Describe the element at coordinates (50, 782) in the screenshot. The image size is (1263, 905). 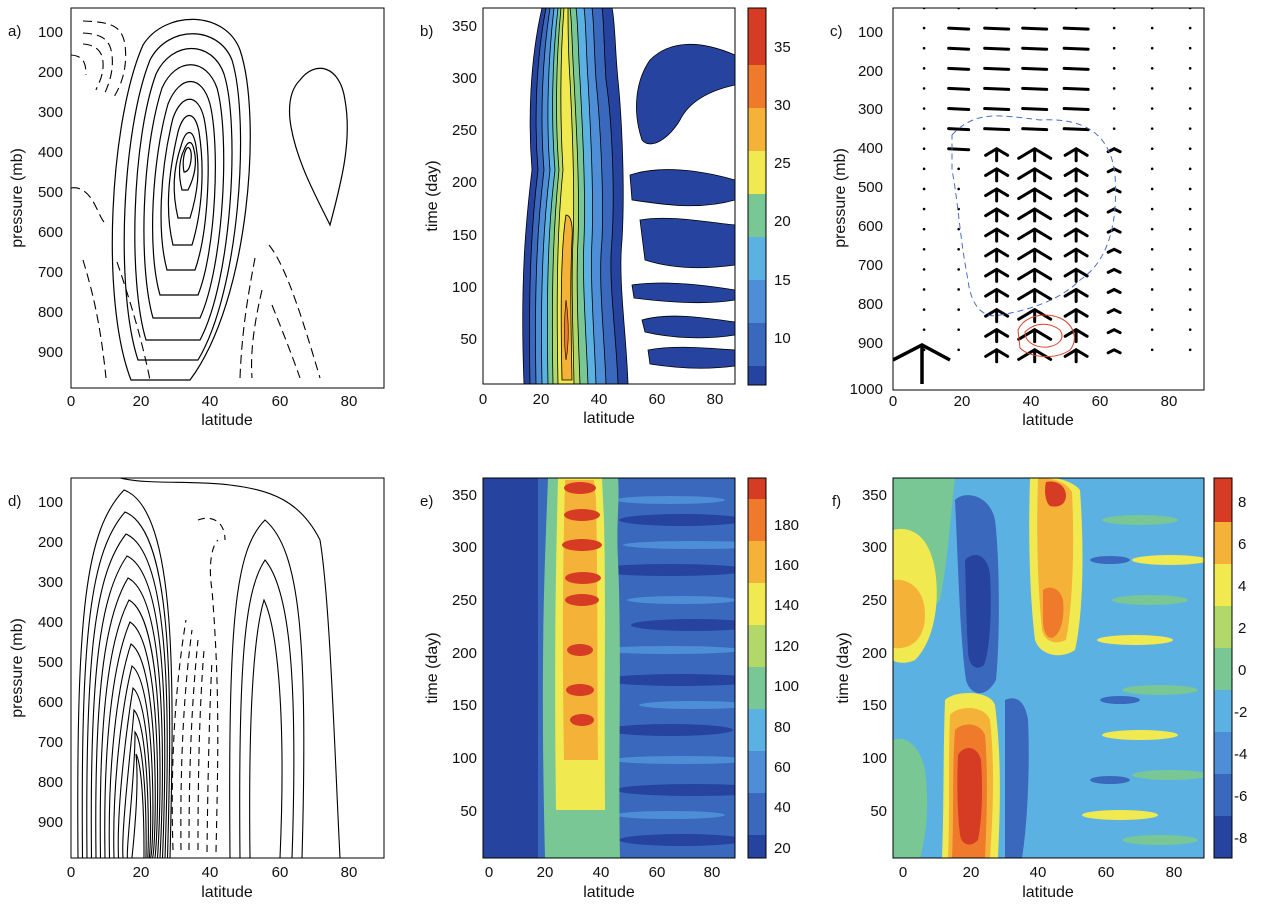
I see `svg-text: 800` at that location.